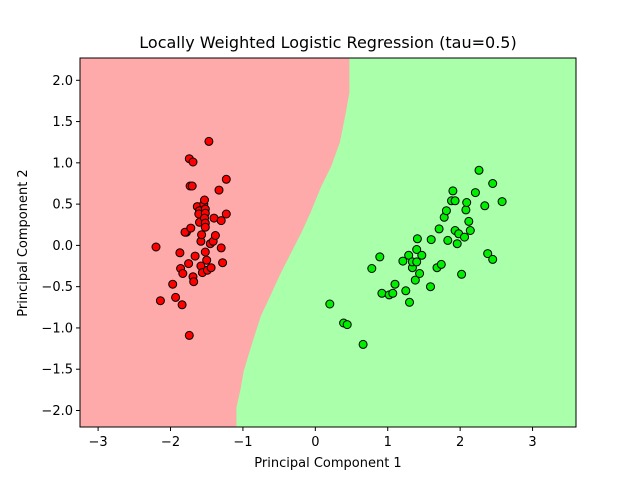 This screenshot has height=480, width=640. I want to click on x-tick-label: 1, so click(388, 442).